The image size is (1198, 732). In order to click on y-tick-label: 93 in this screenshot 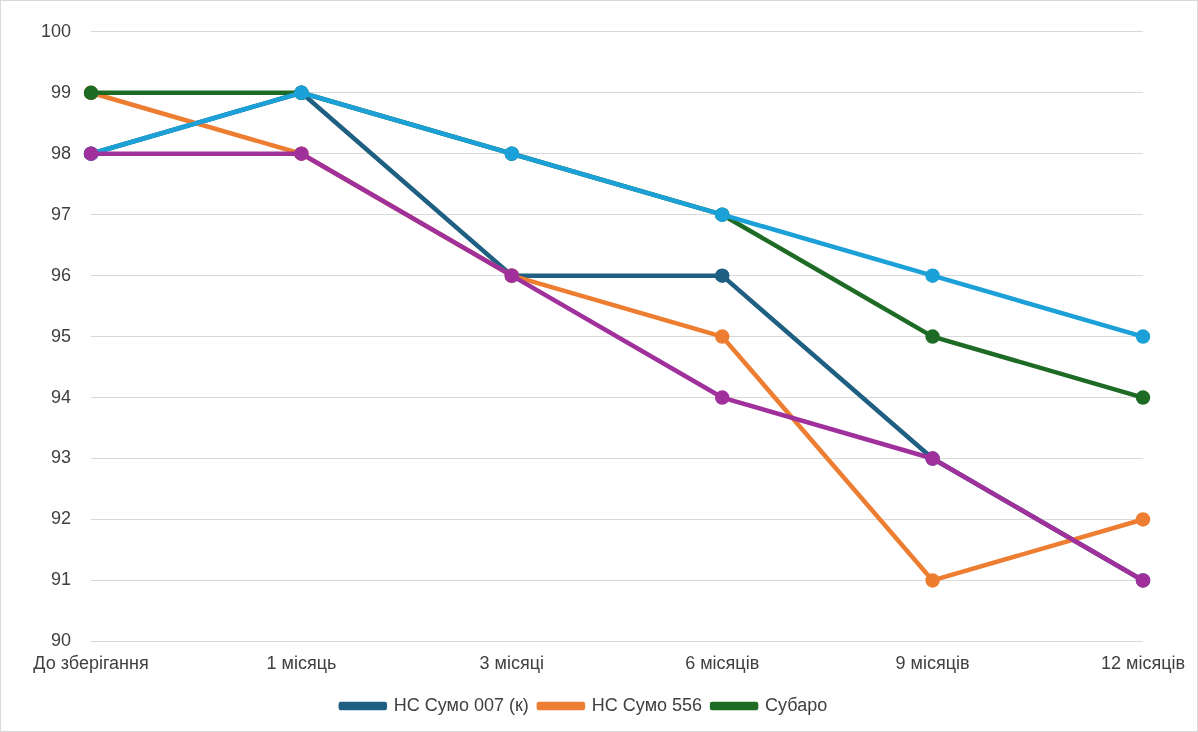, I will do `click(61, 457)`.